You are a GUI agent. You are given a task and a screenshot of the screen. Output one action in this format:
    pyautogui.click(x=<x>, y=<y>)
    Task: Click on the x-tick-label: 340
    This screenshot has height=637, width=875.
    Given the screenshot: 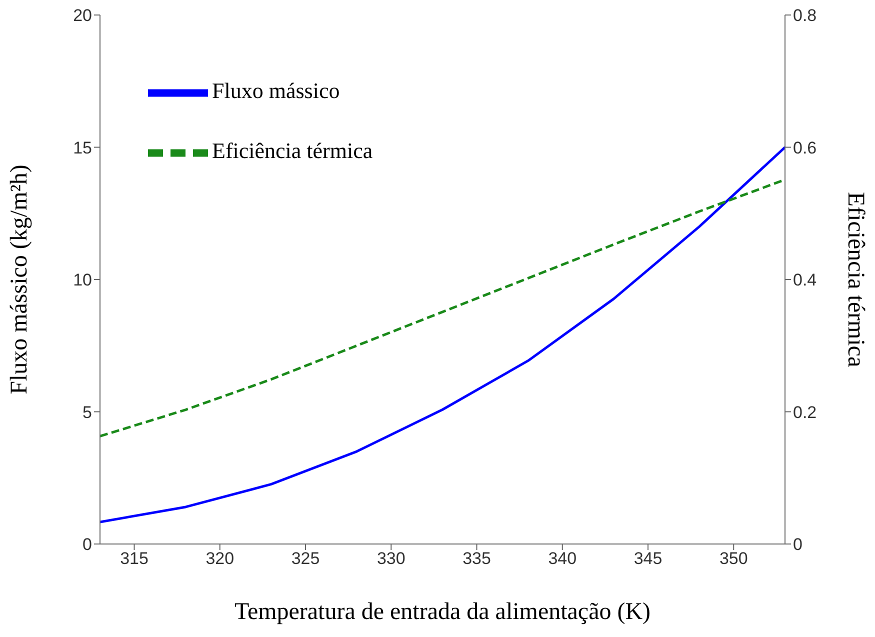 What is the action you would take?
    pyautogui.click(x=562, y=558)
    